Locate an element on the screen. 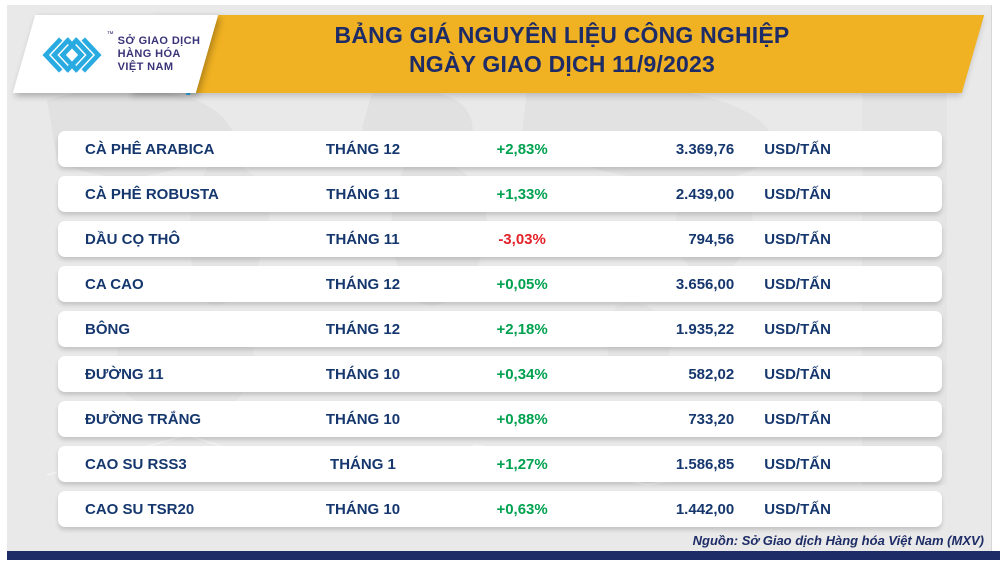  bottom-navy-bar is located at coordinates (503, 555).